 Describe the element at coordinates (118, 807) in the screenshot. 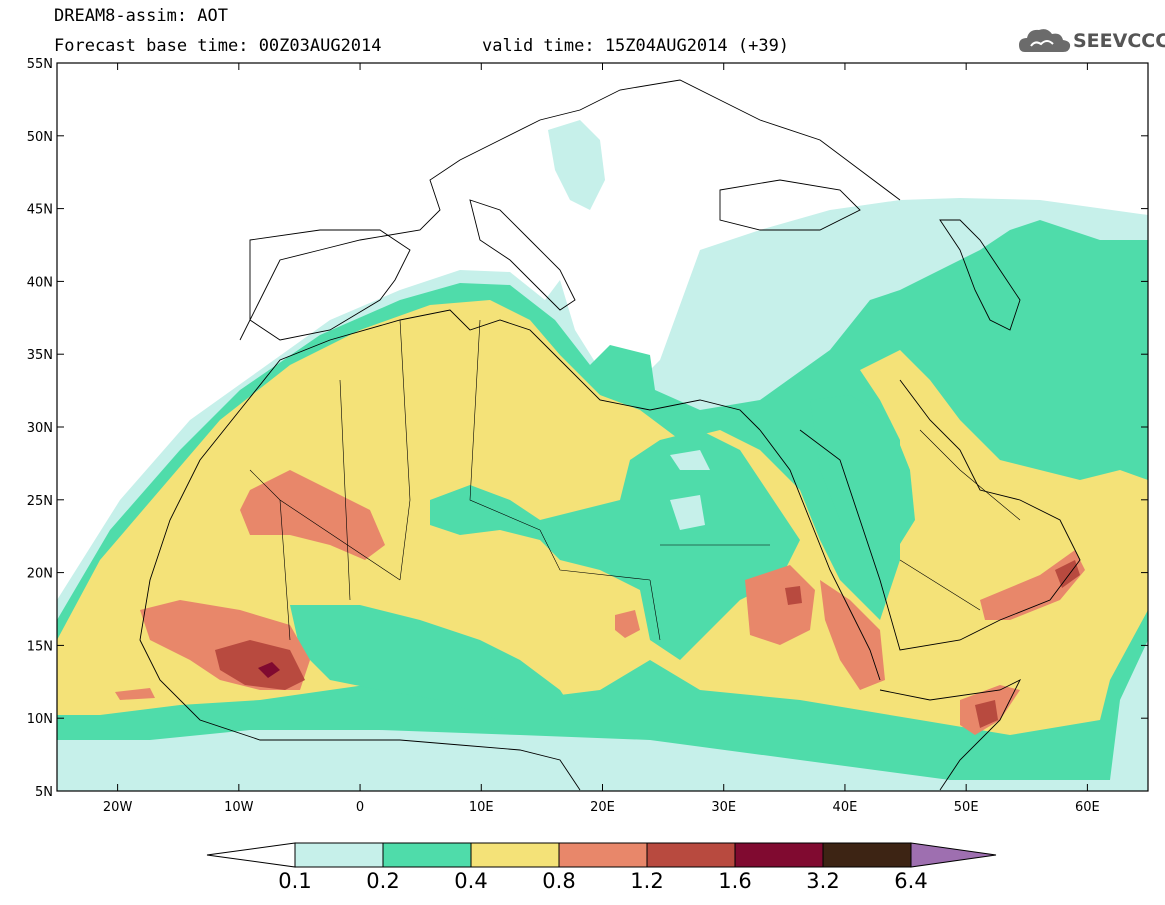

I see `x-tick-label: 20W` at that location.